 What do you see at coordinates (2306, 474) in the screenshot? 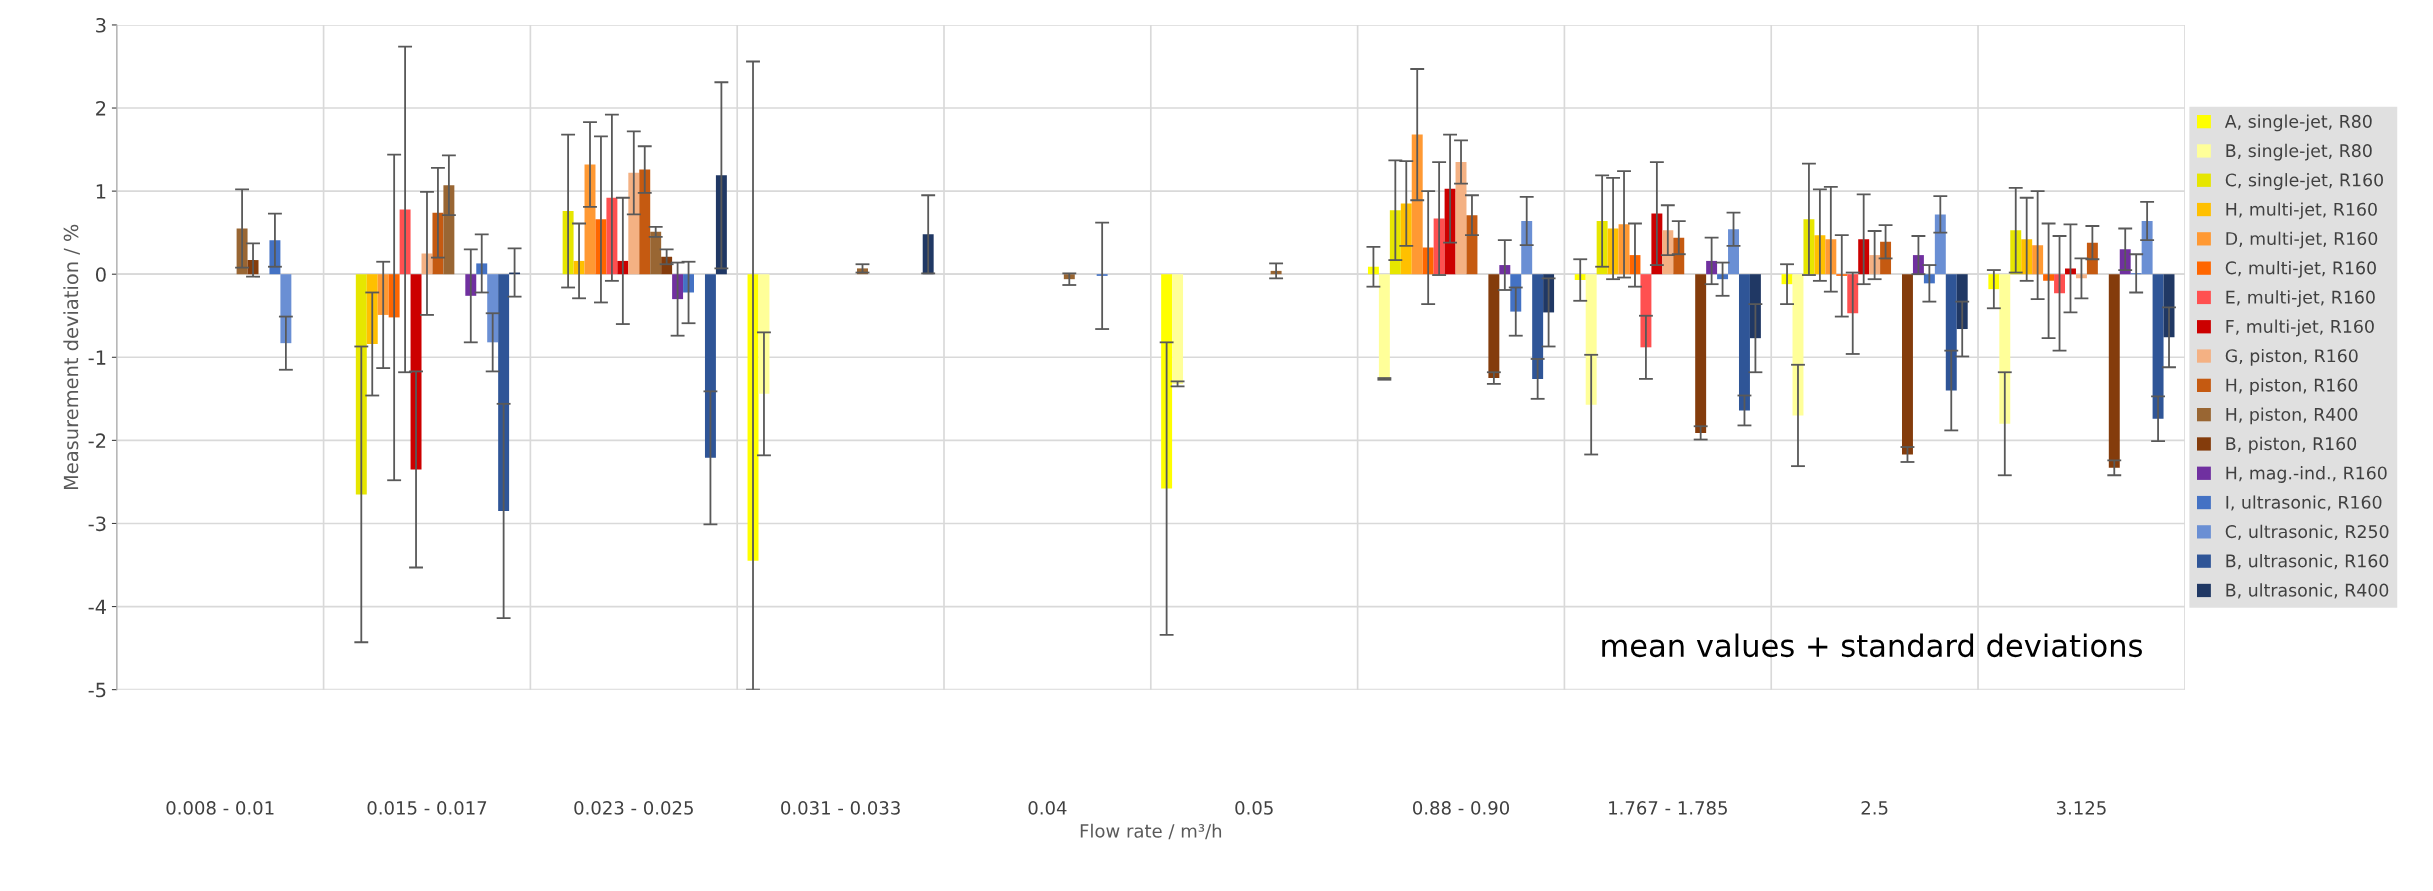
I see `legend-label: H, mag.-ind., R160` at bounding box center [2306, 474].